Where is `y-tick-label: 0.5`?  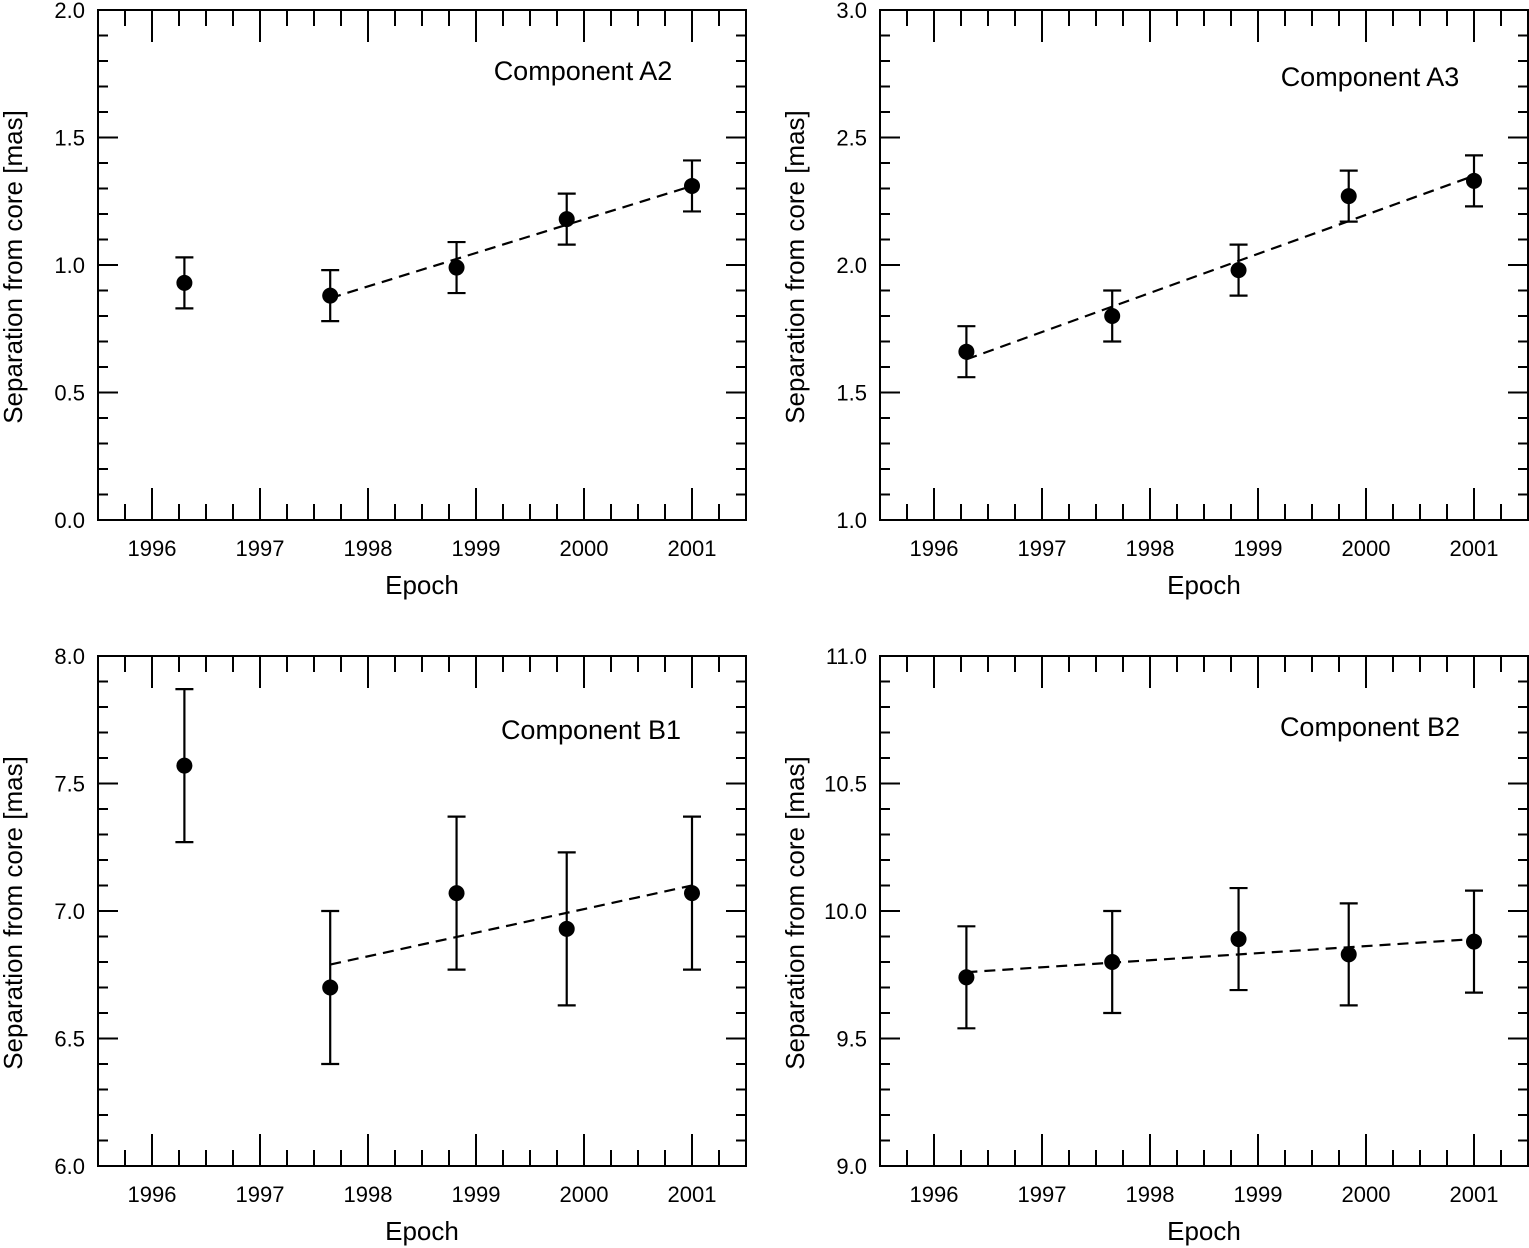 y-tick-label: 0.5 is located at coordinates (69, 393).